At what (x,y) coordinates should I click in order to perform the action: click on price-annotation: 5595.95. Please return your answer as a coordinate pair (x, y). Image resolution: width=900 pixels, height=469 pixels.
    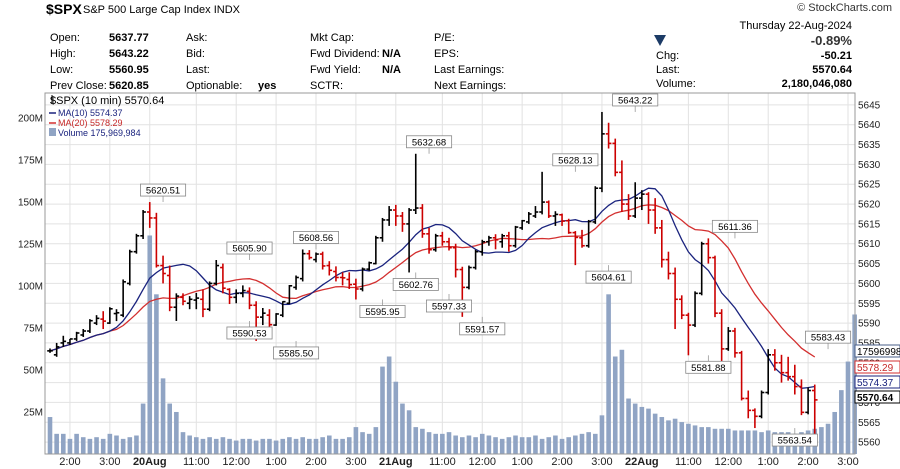
    Looking at the image, I should click on (382, 308).